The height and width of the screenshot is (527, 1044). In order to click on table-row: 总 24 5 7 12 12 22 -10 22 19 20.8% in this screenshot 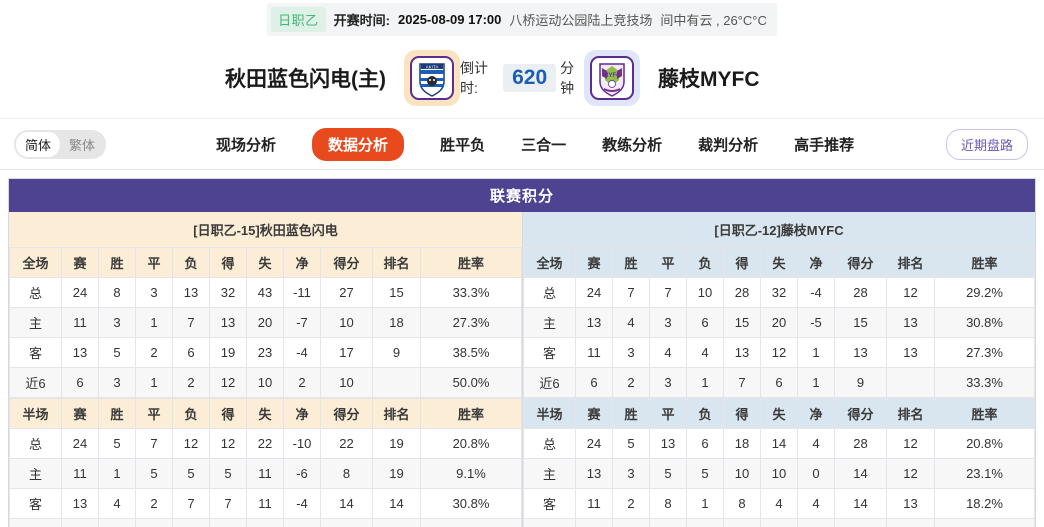, I will do `click(265, 443)`.